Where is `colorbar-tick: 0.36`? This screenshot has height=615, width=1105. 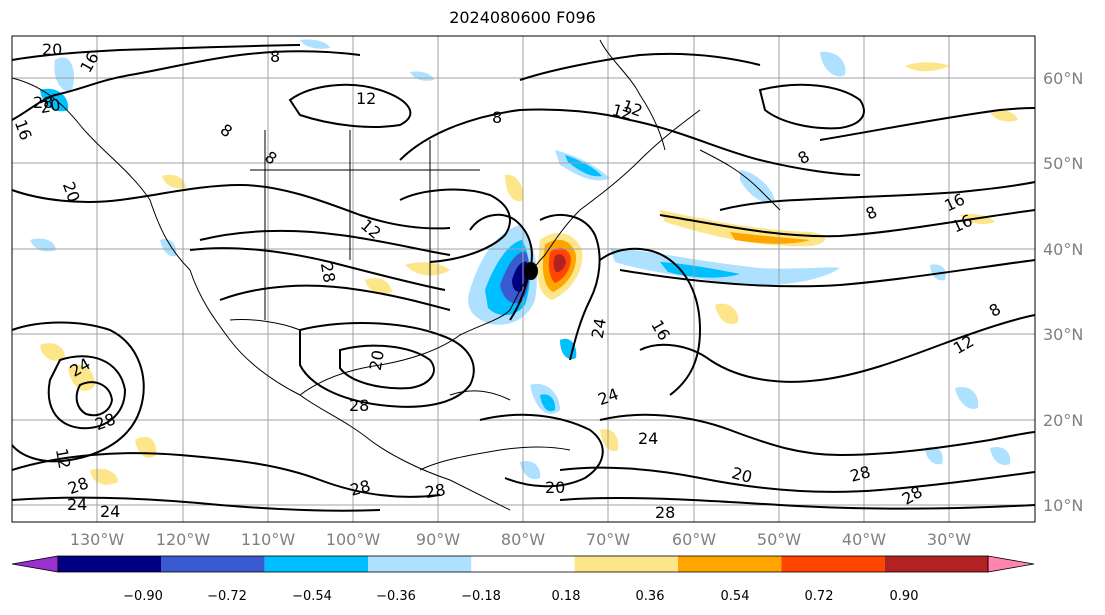
colorbar-tick: 0.36 is located at coordinates (650, 596).